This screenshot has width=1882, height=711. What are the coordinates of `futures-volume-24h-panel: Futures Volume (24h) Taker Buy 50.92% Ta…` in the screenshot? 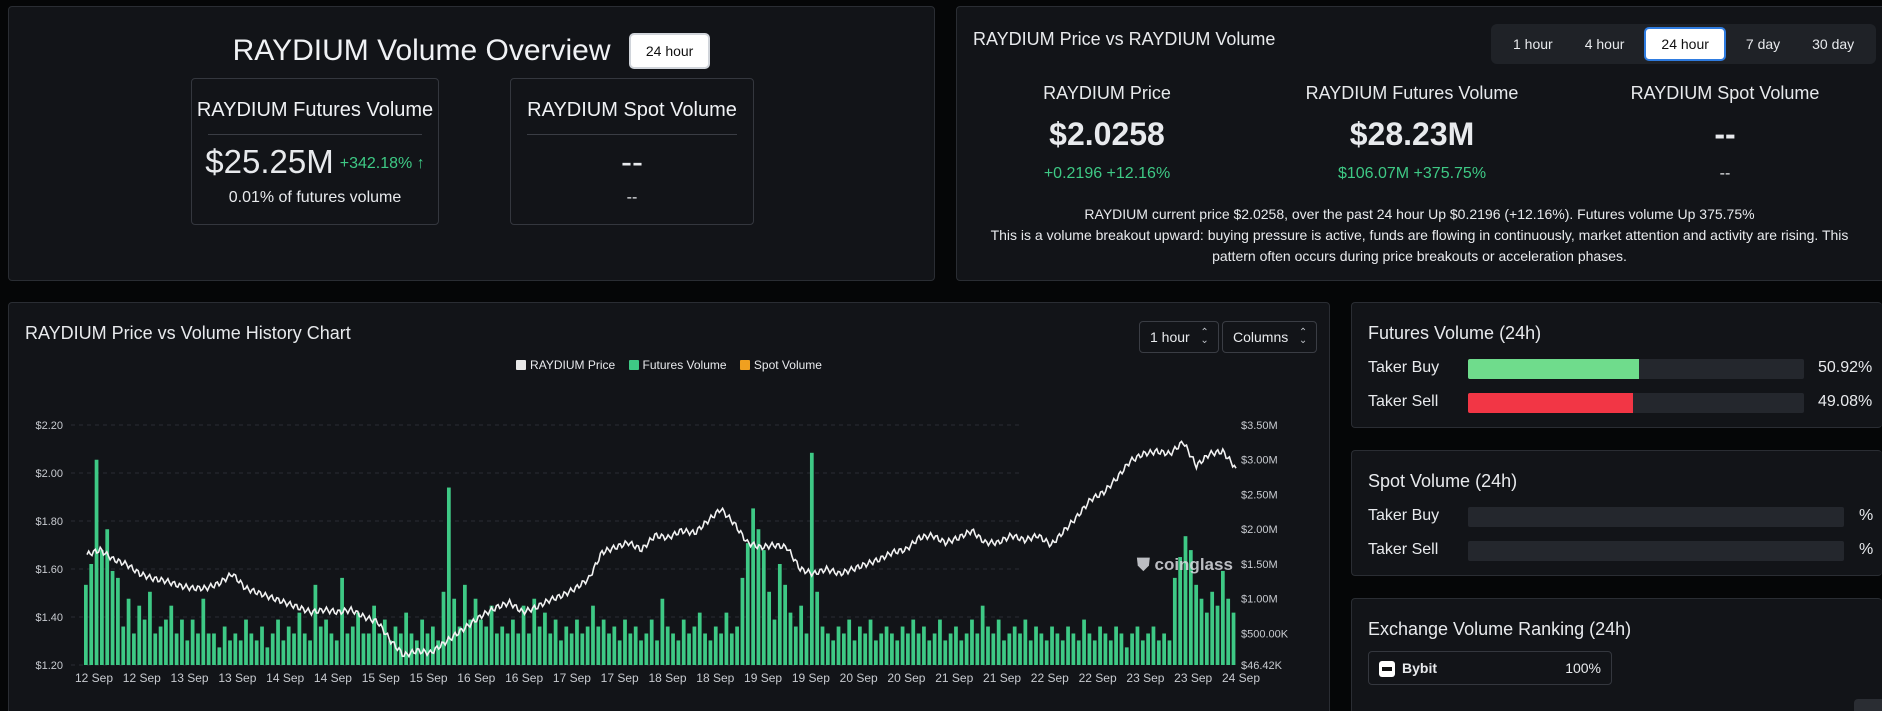 It's located at (1616, 365).